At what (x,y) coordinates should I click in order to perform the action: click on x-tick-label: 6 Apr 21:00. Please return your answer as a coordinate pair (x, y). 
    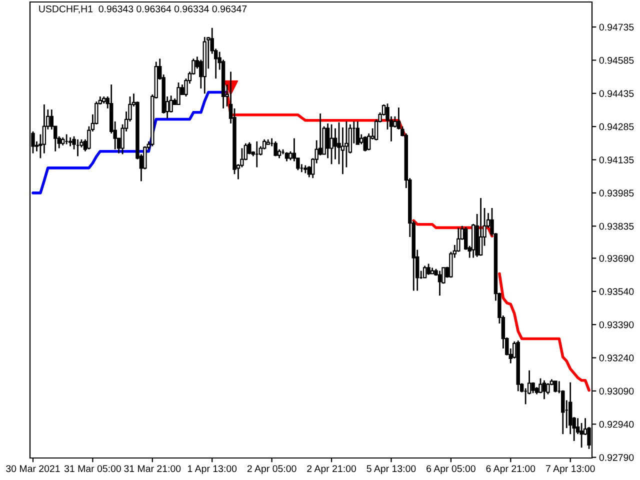
    Looking at the image, I should click on (511, 469).